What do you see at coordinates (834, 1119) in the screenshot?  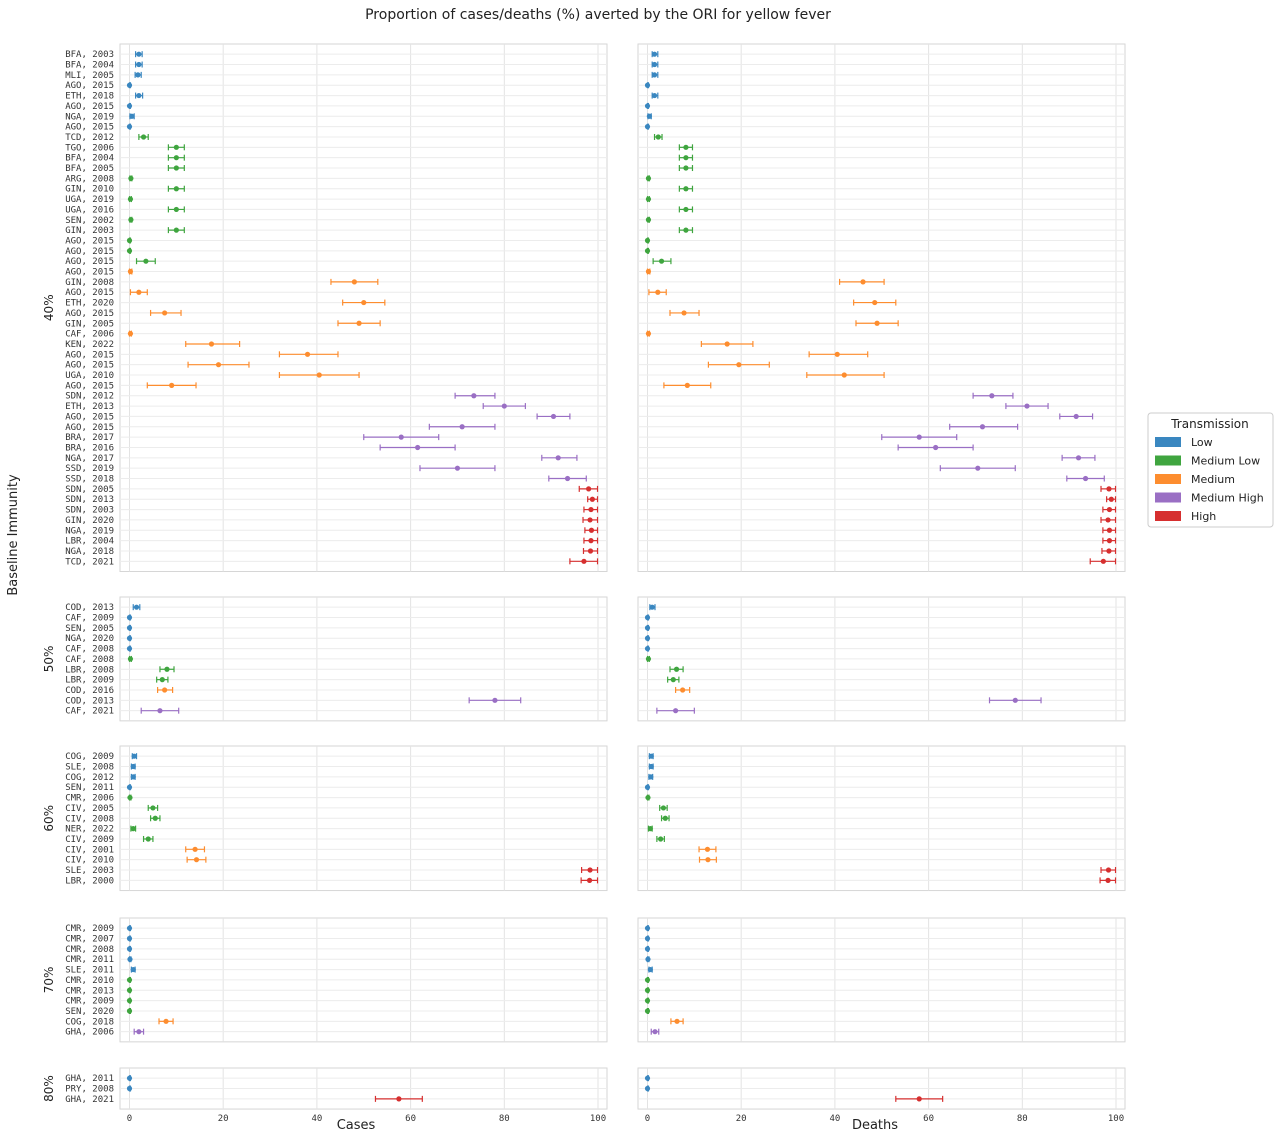 I see `x-tick-label: 40` at bounding box center [834, 1119].